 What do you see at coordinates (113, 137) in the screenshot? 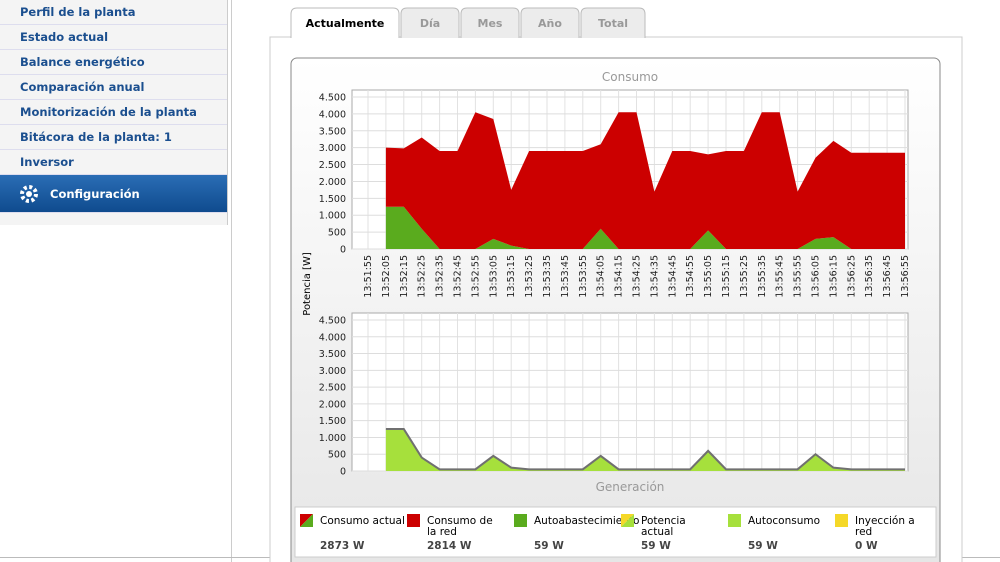
I see `menu-item: Bitácora de la planta: 1` at bounding box center [113, 137].